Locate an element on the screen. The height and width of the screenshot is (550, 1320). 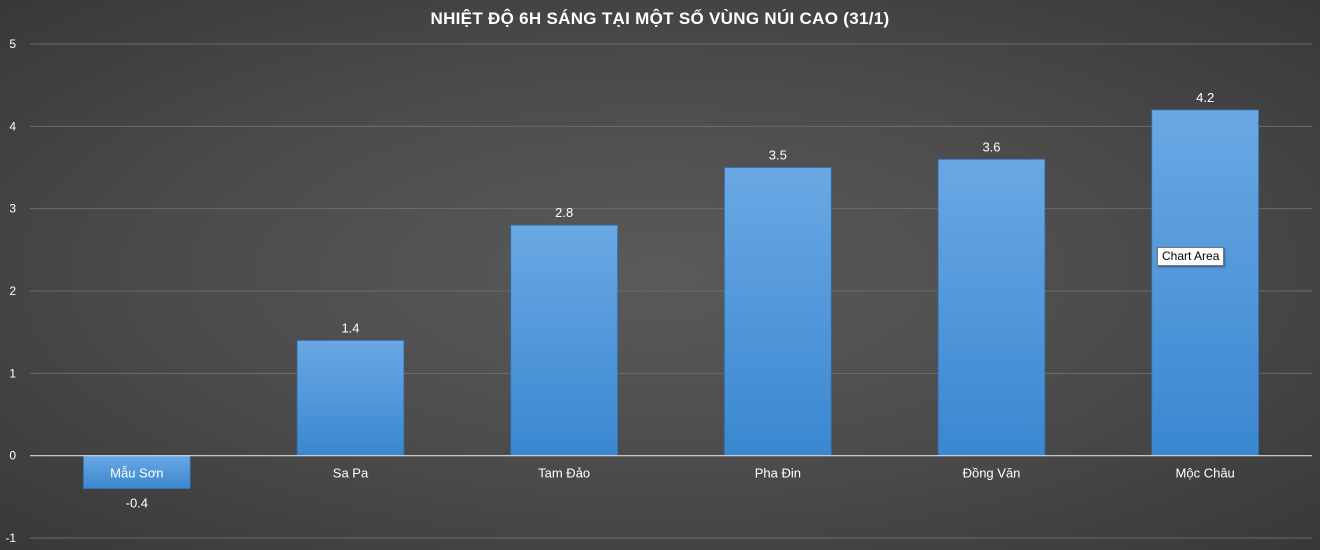
x-tick-label: Sa Pa is located at coordinates (351, 473).